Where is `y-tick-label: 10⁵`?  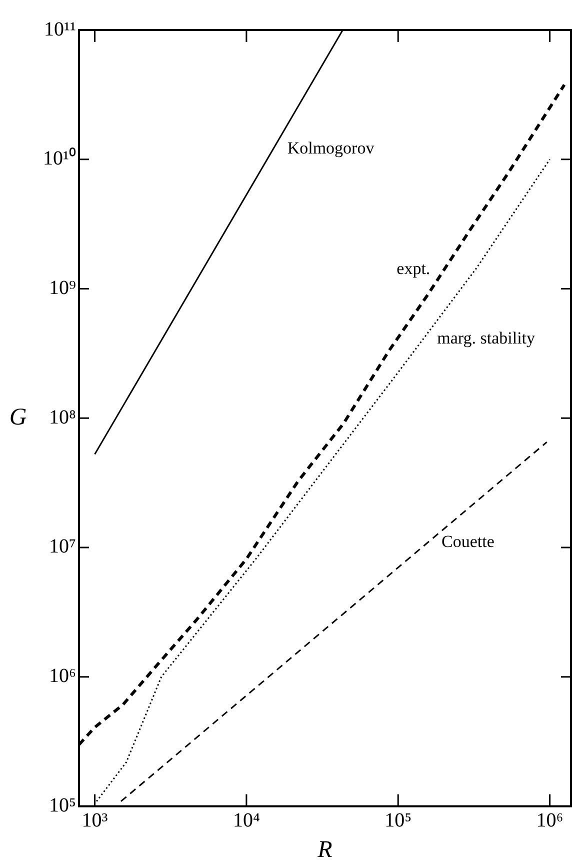
y-tick-label: 10⁵ is located at coordinates (62, 805).